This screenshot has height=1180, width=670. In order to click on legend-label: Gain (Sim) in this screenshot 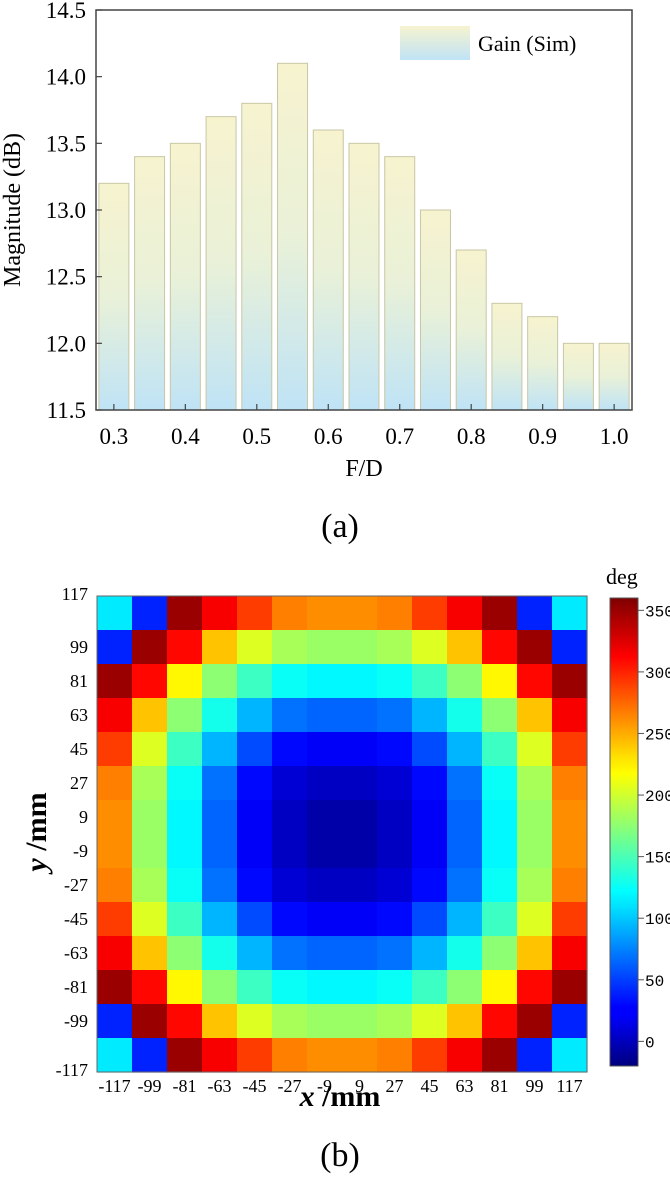, I will do `click(527, 43)`.